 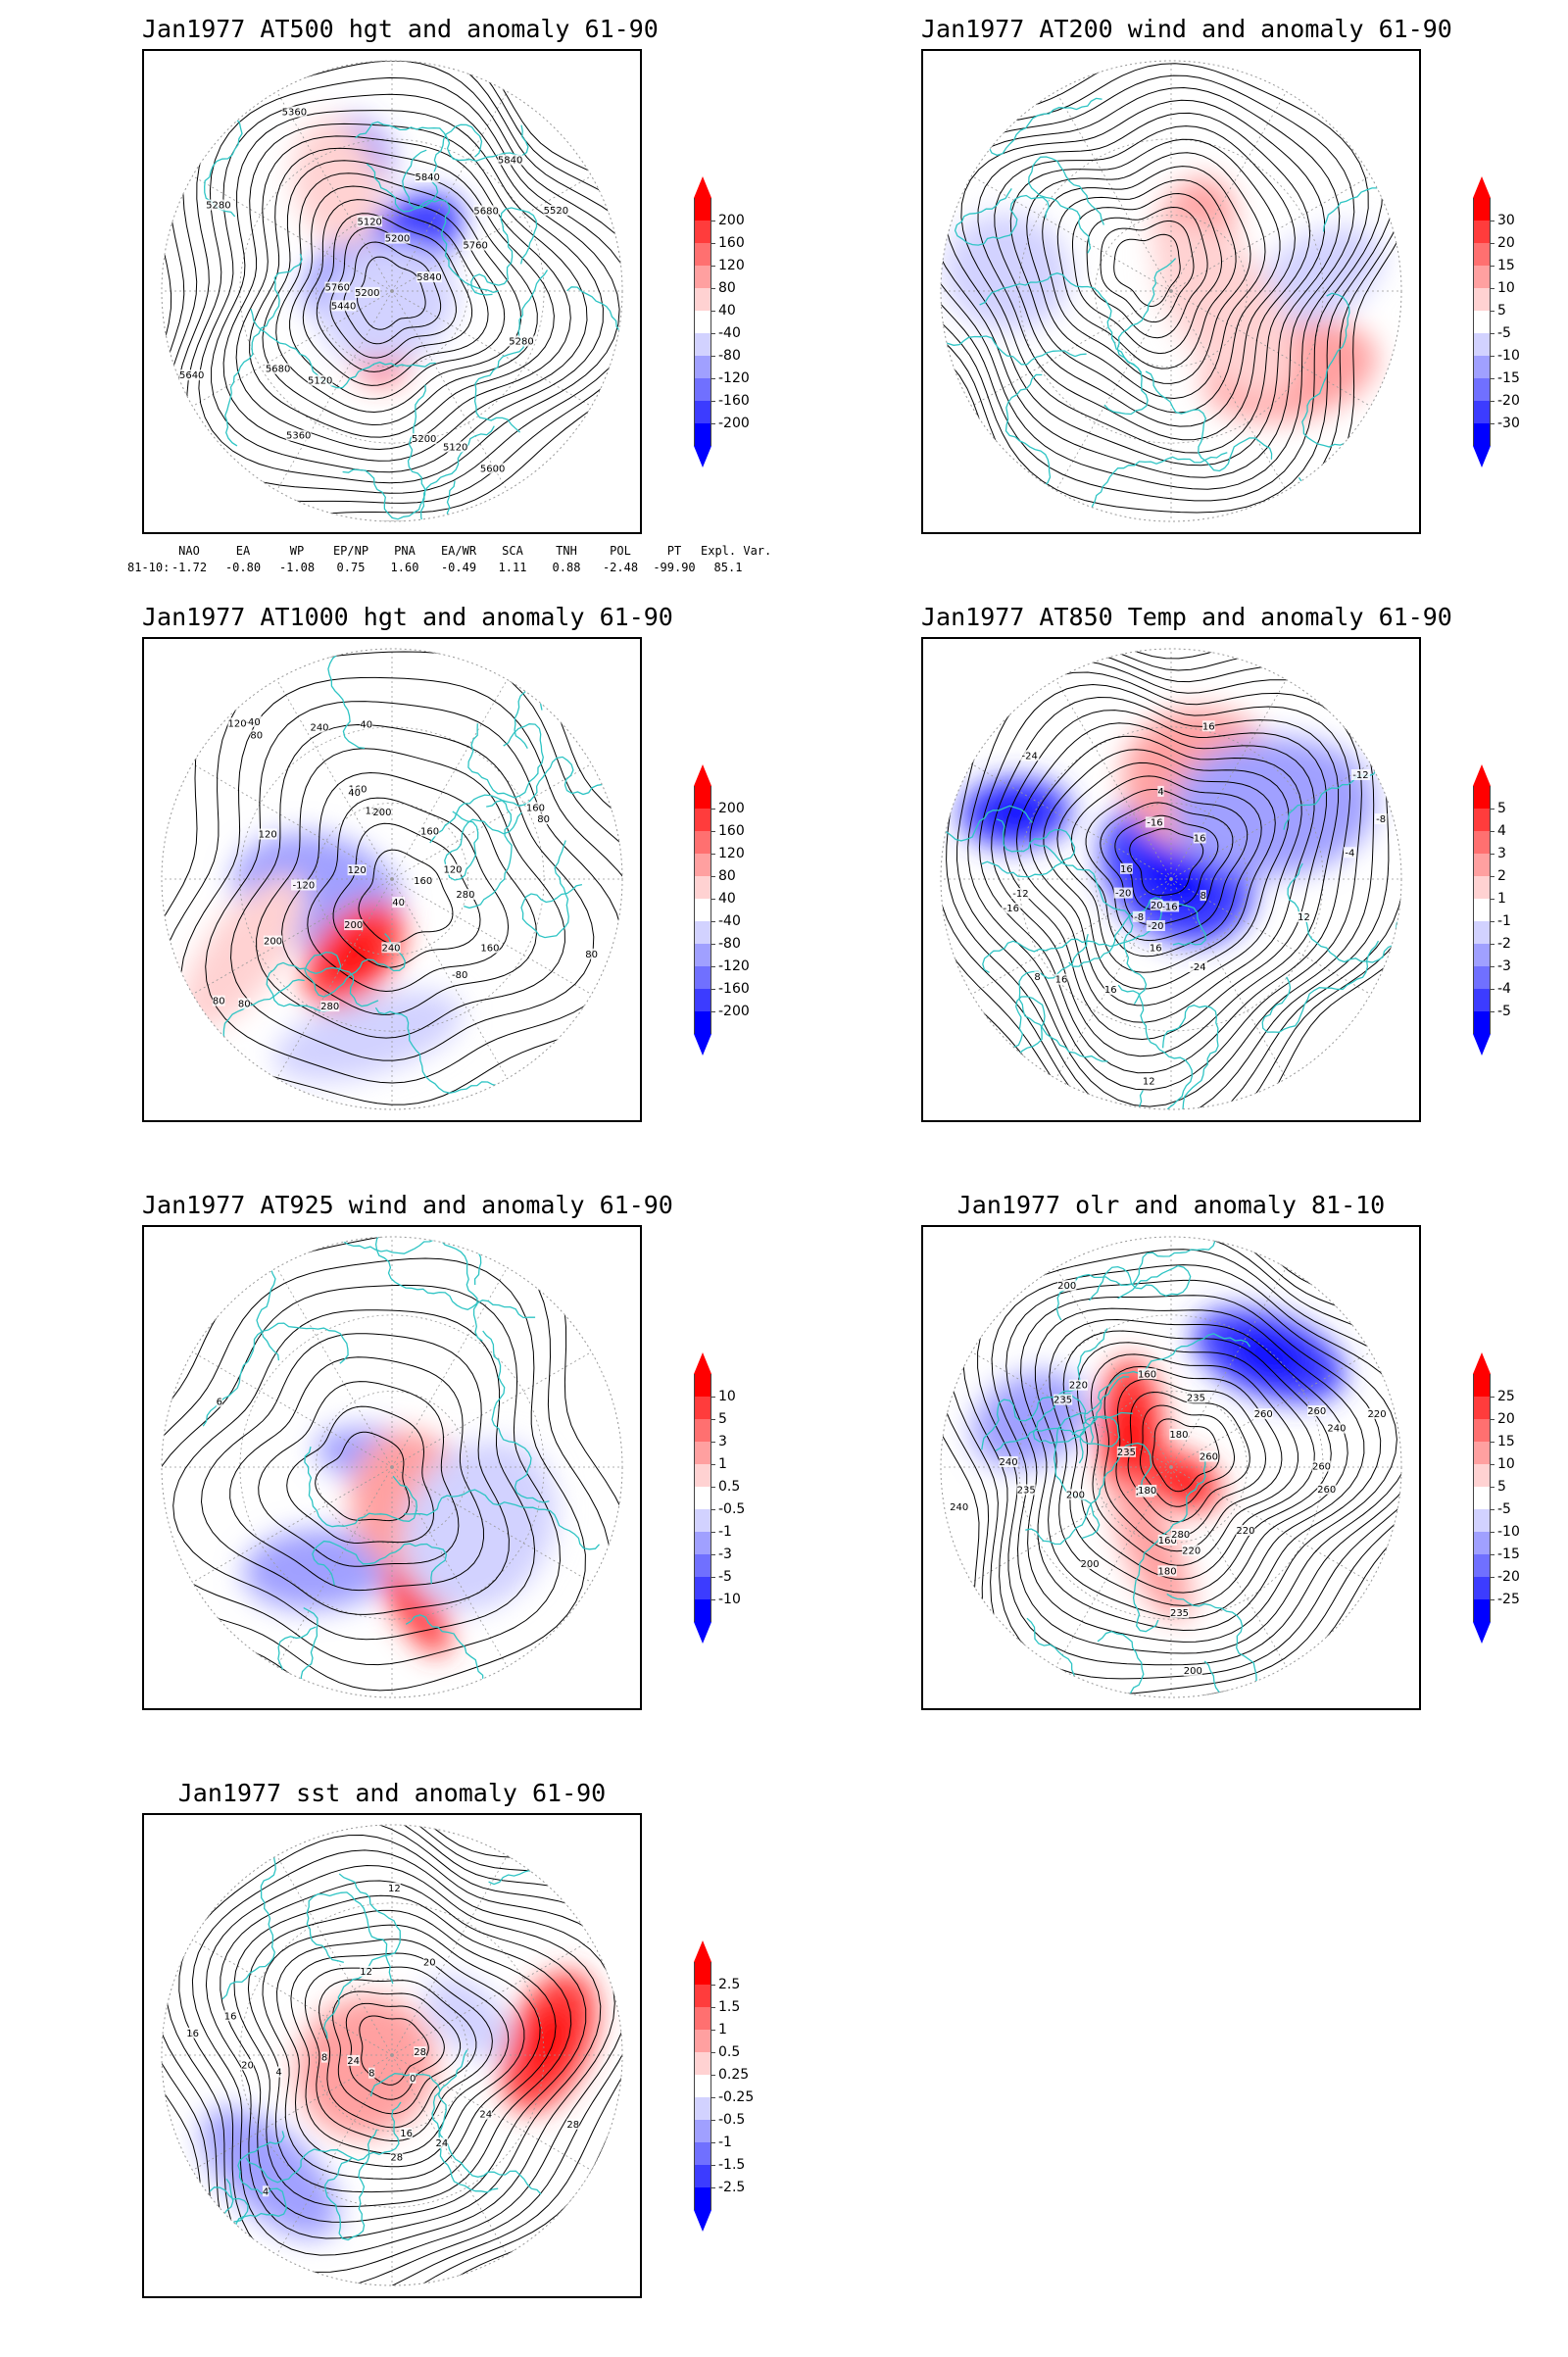 I want to click on contour-label: 20, so click(x=1157, y=906).